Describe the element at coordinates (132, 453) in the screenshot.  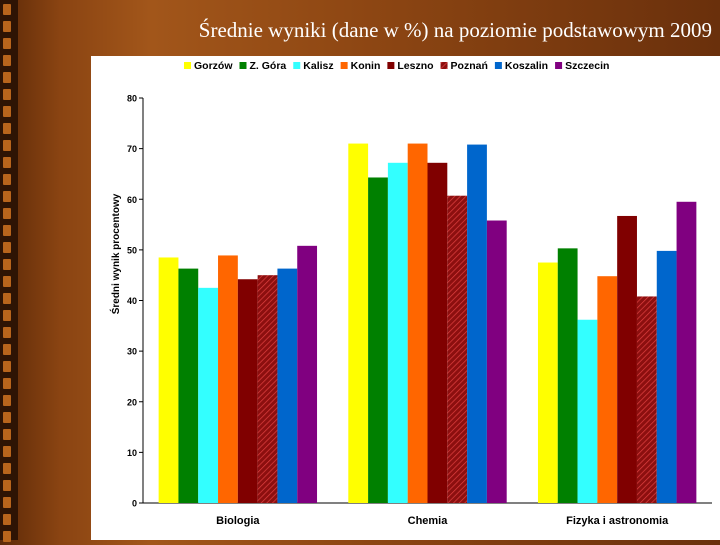
I see `y-tick-label: 10` at that location.